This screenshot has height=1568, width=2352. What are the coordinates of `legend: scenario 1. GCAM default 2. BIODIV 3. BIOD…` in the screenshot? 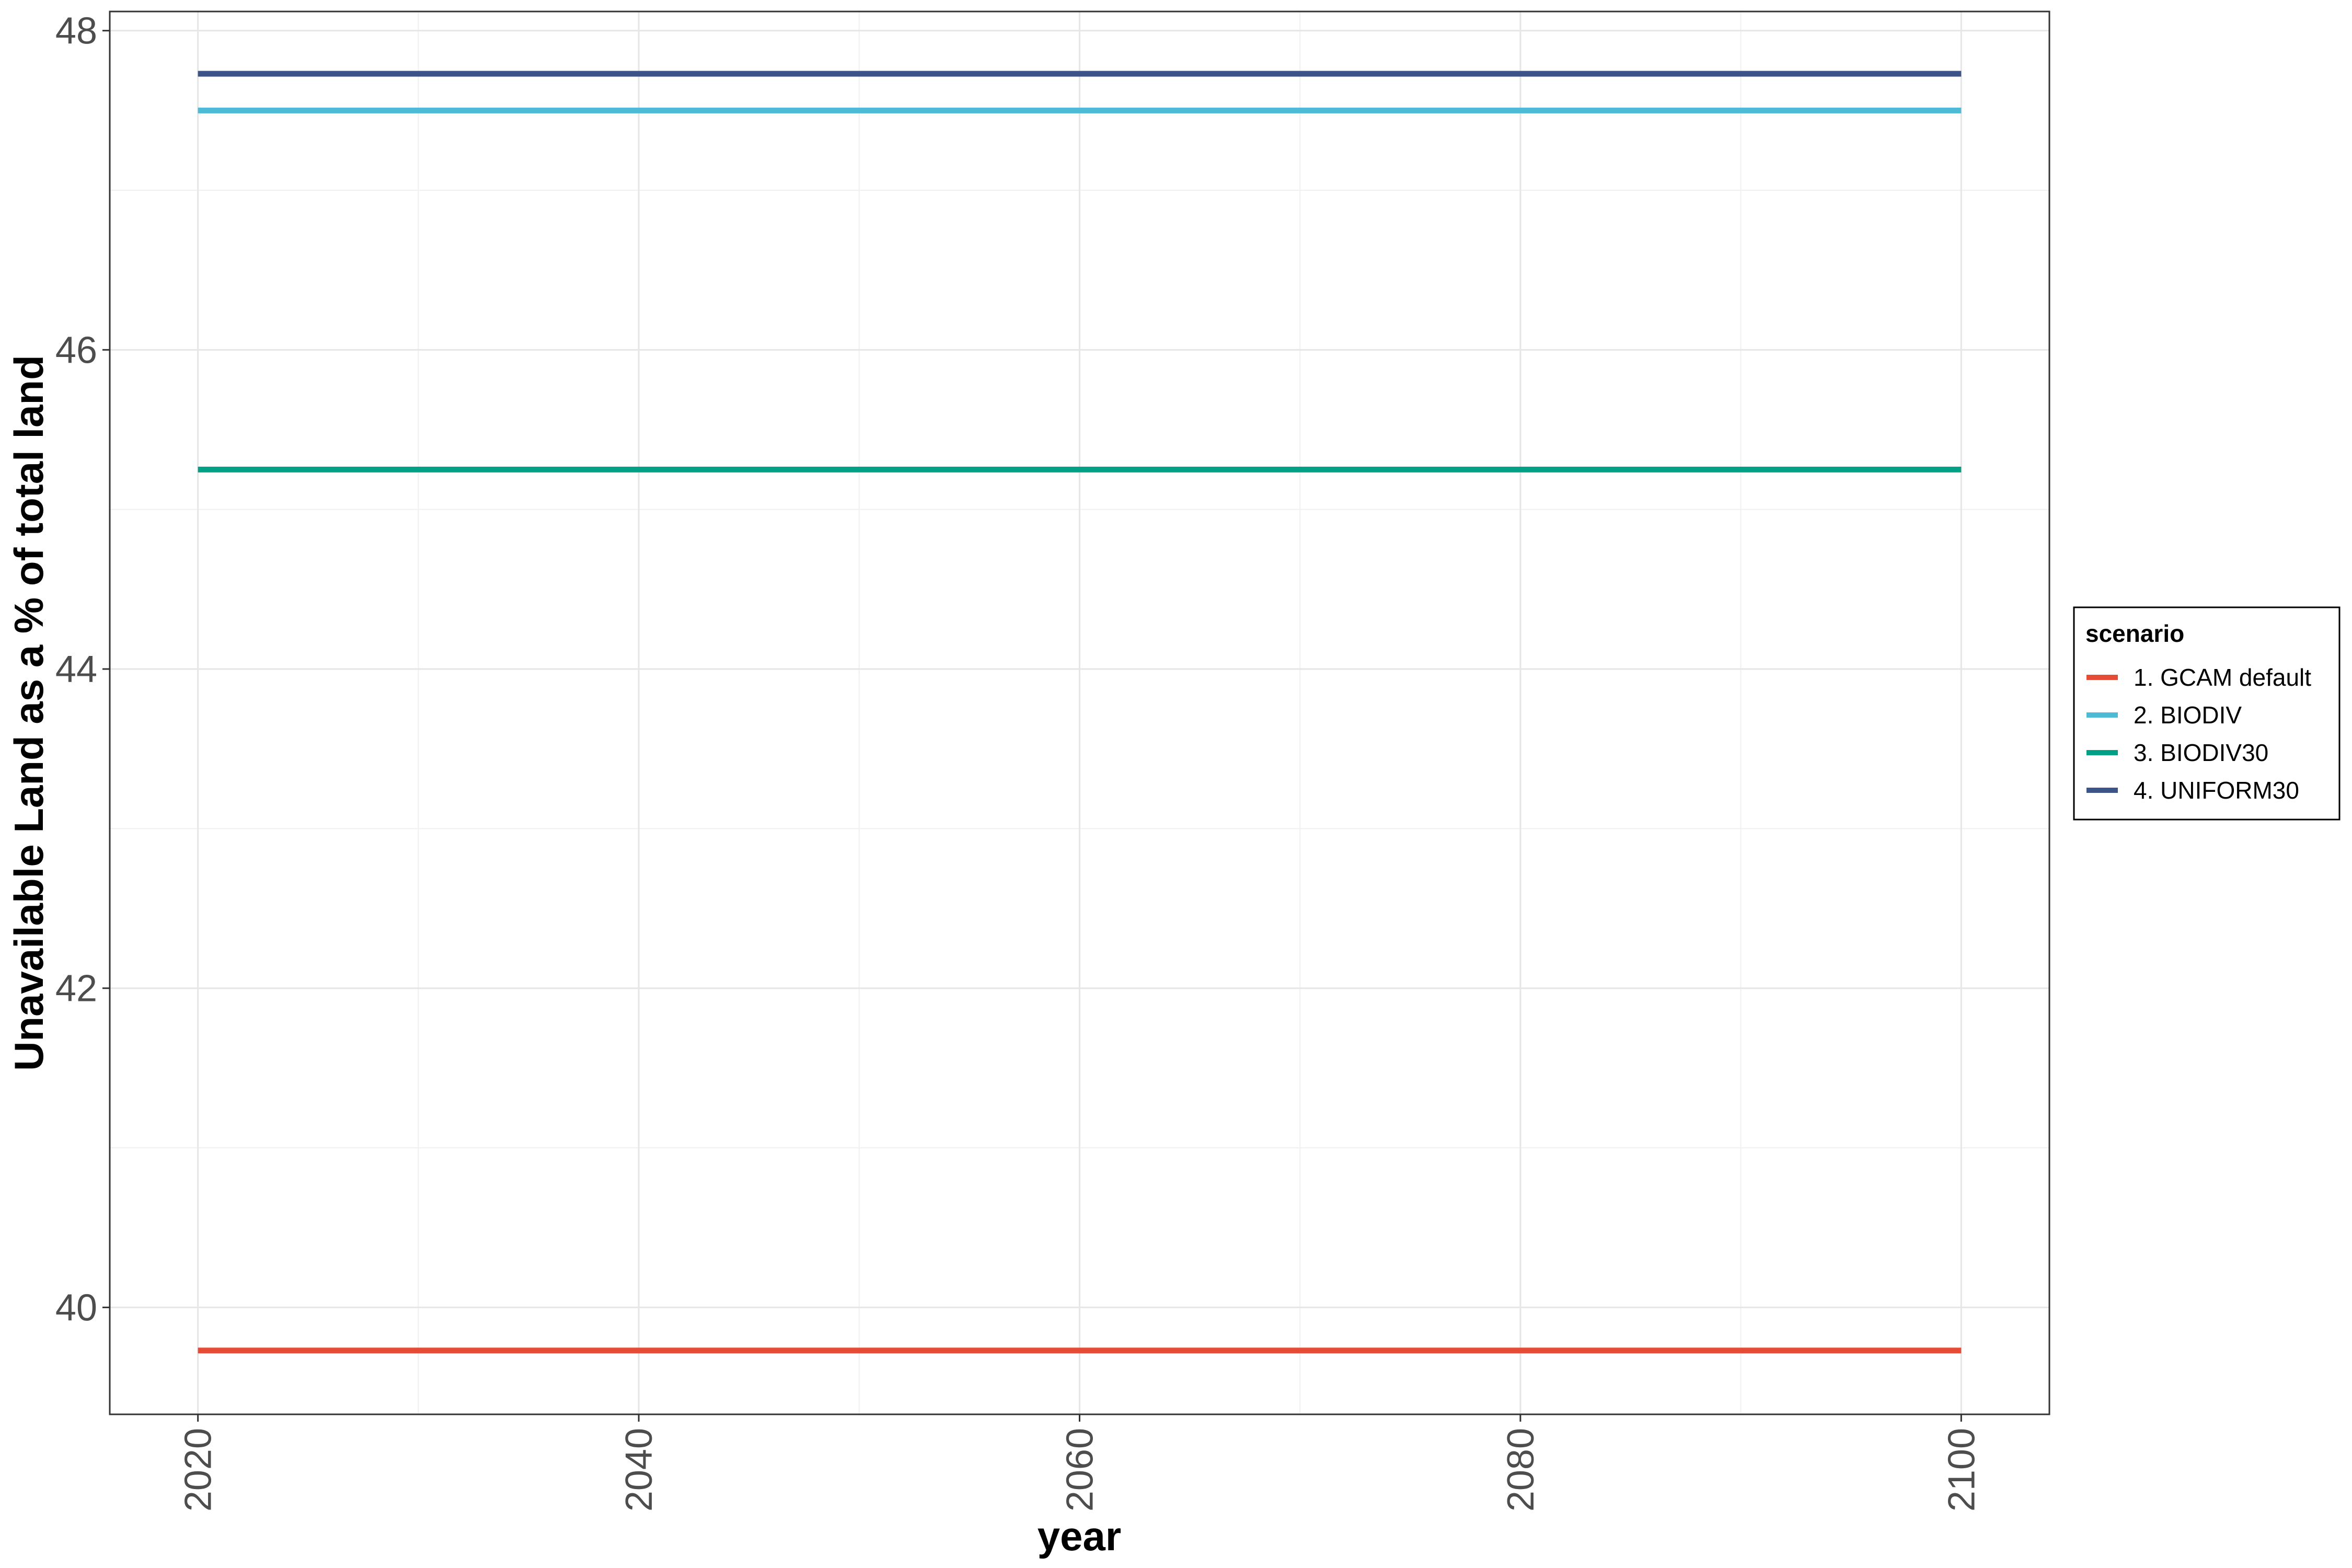 It's located at (2207, 713).